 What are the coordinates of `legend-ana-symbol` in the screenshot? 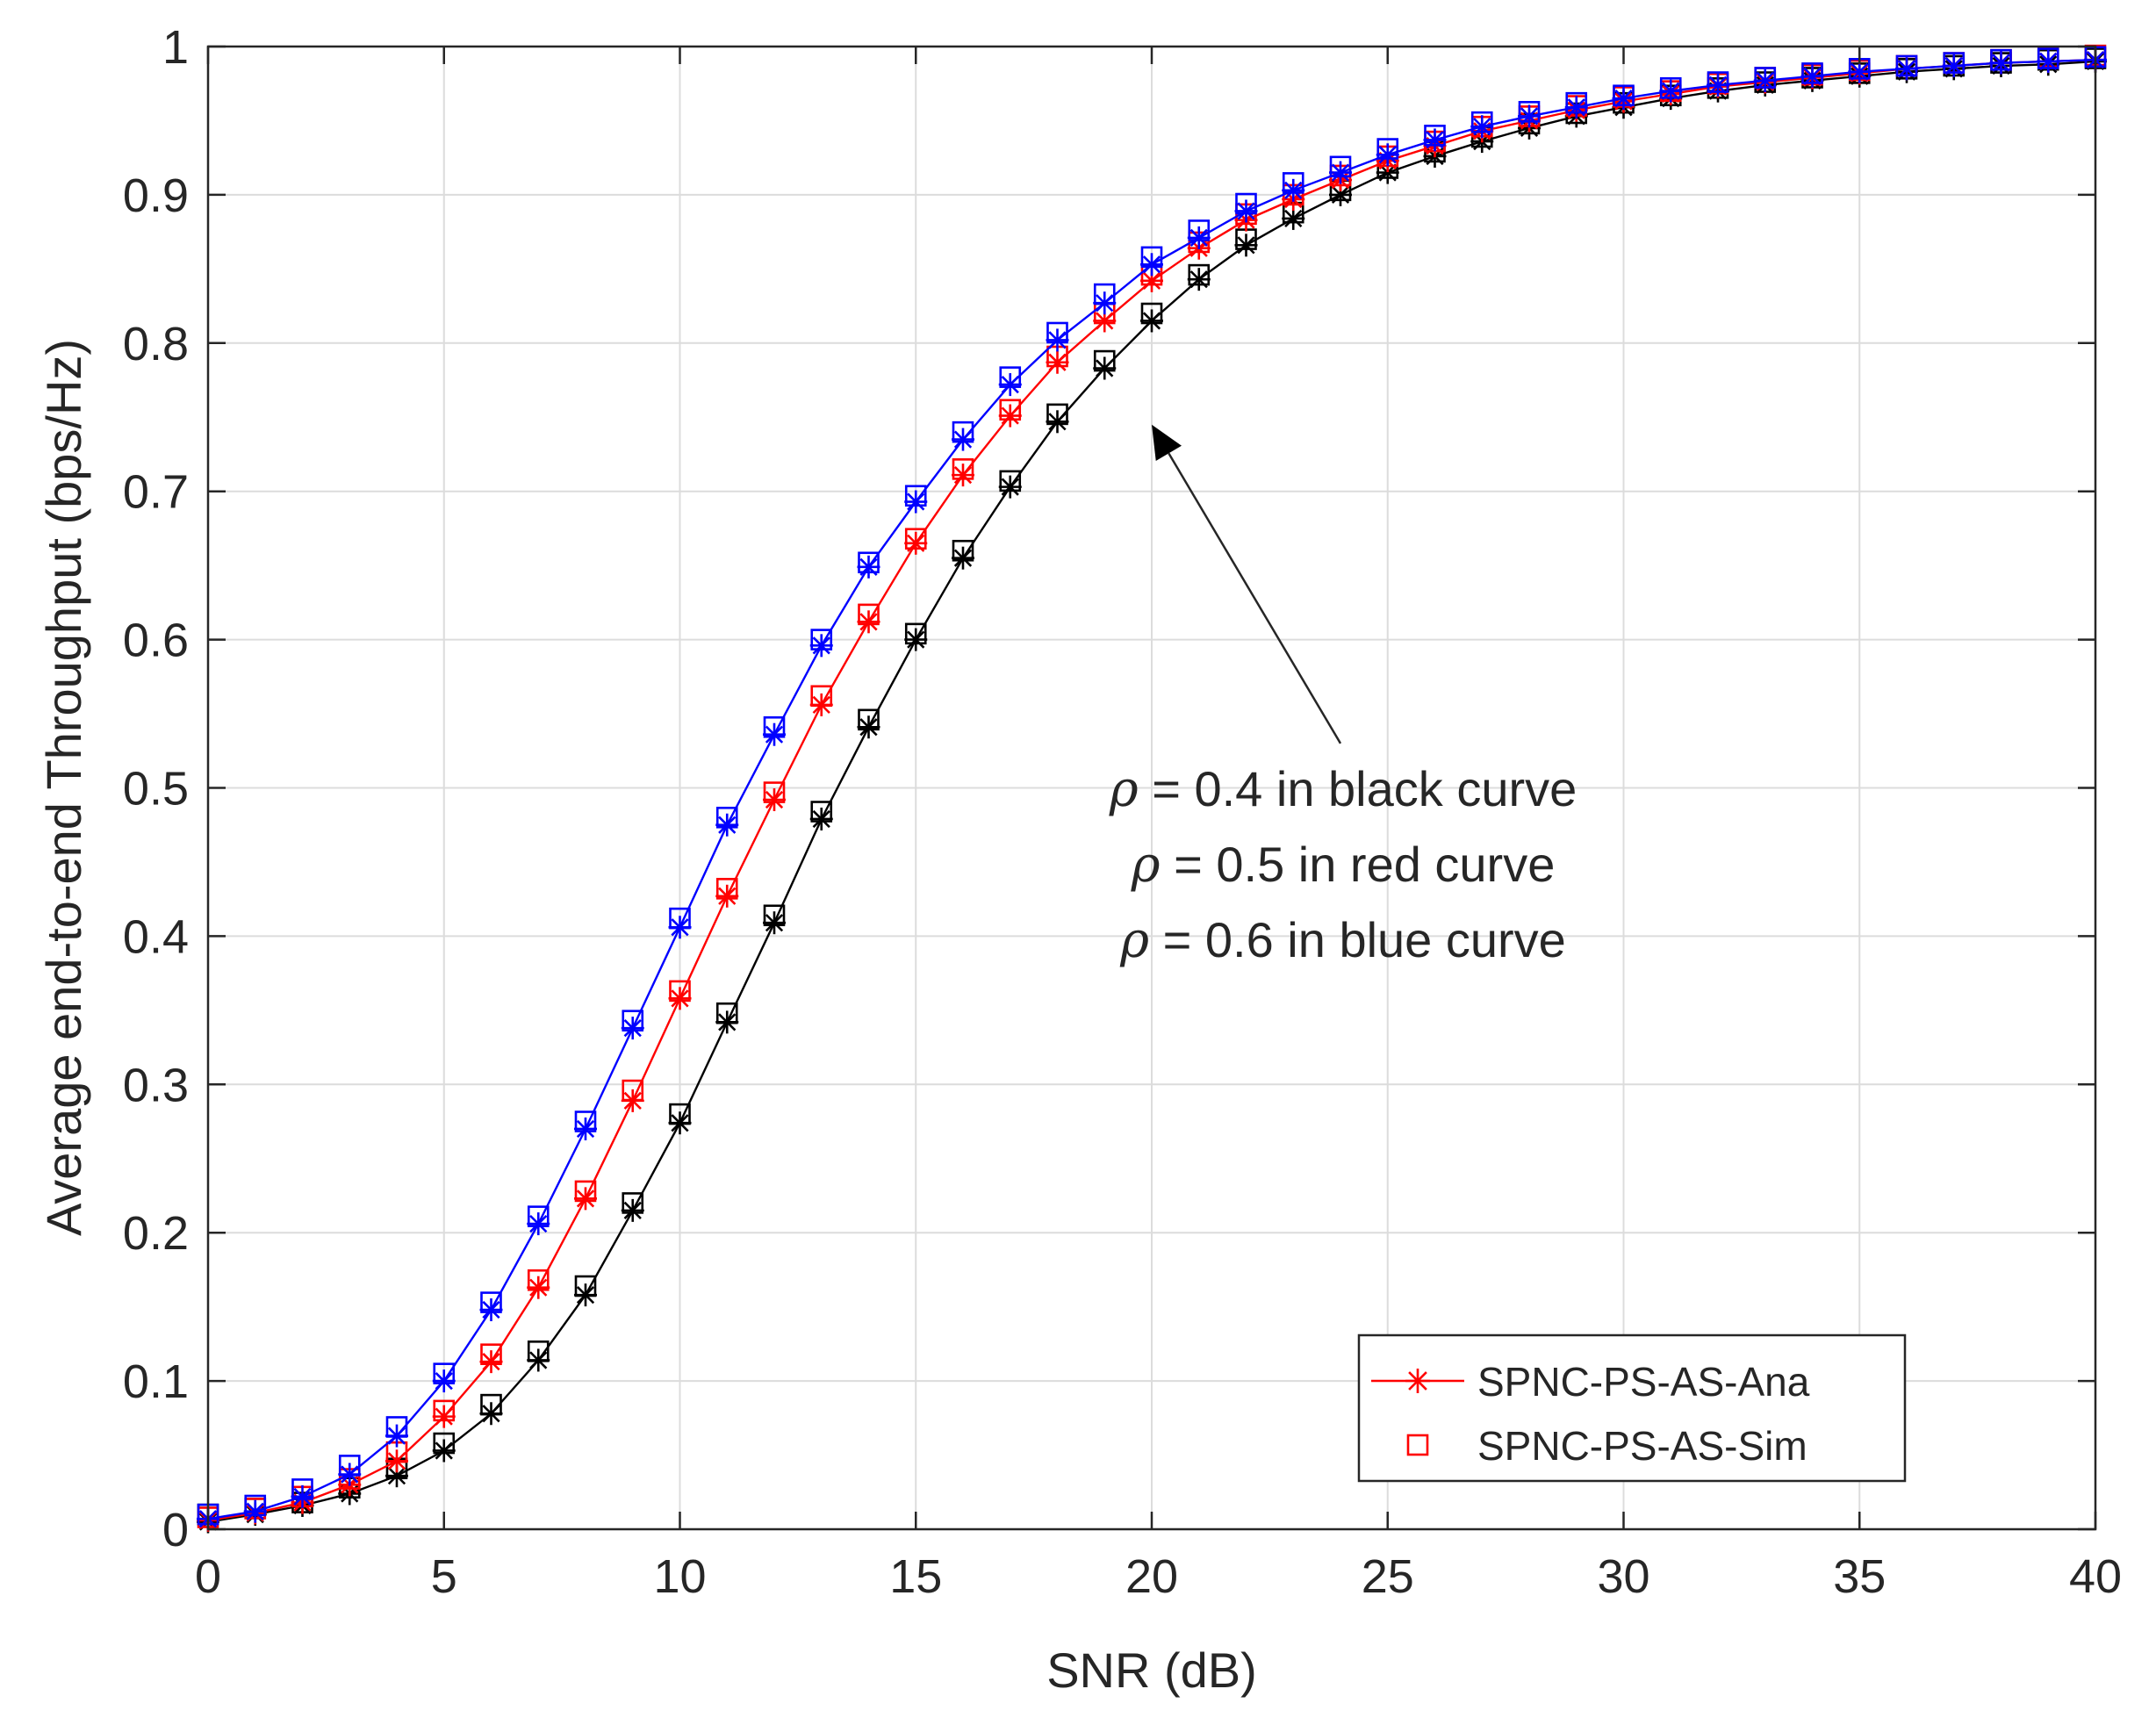 It's located at (1417, 1381).